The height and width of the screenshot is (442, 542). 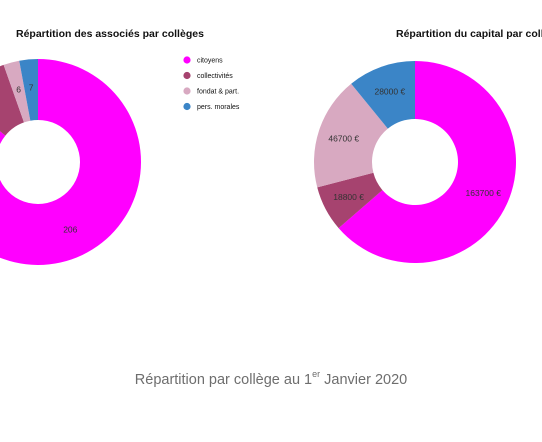 I want to click on associes-label-citoyens: 206, so click(x=70, y=230).